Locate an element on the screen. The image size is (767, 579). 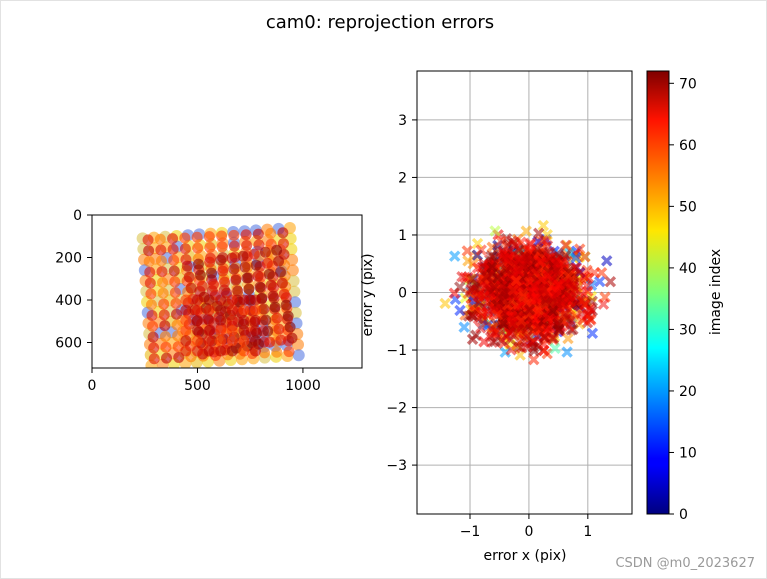
error-x-tick-label: 0 is located at coordinates (528, 532).